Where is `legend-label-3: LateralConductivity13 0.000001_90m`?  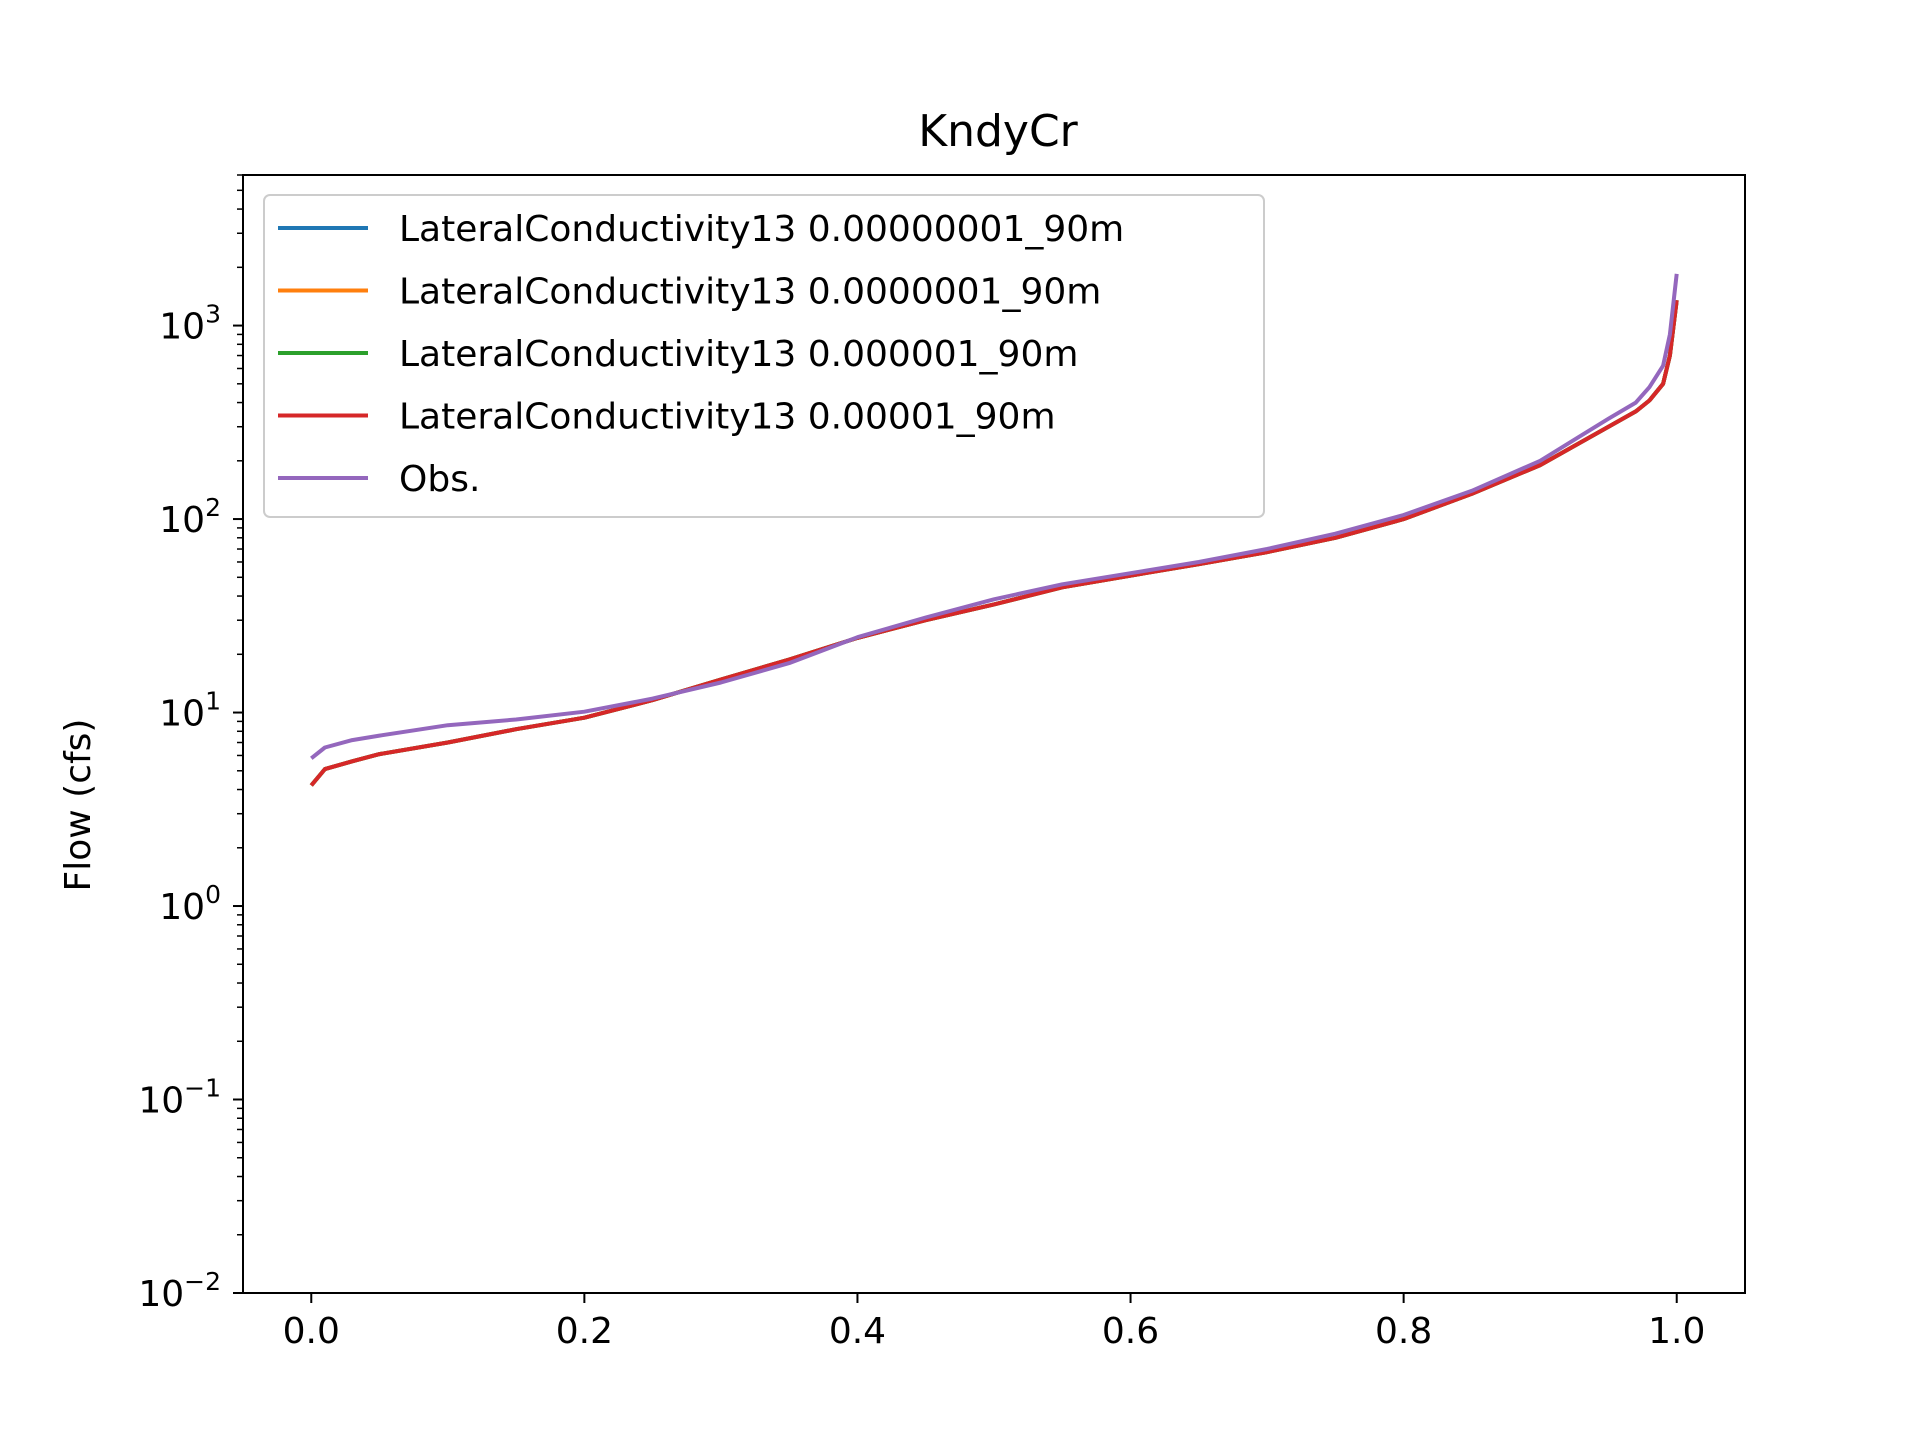
legend-label-3: LateralConductivity13 0.000001_90m is located at coordinates (738, 354).